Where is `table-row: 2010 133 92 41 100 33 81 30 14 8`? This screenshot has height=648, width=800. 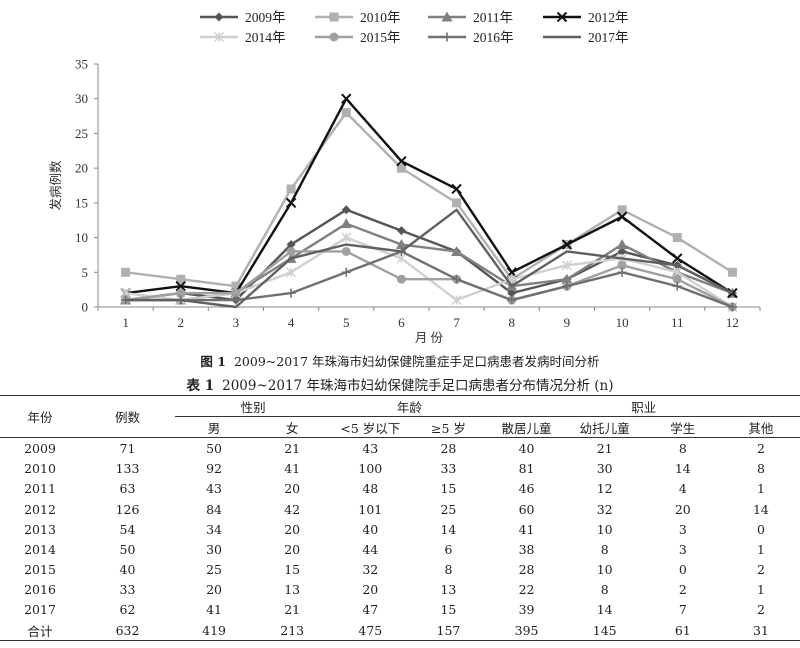
table-row: 2010 133 92 41 100 33 81 30 14 8 is located at coordinates (400, 469).